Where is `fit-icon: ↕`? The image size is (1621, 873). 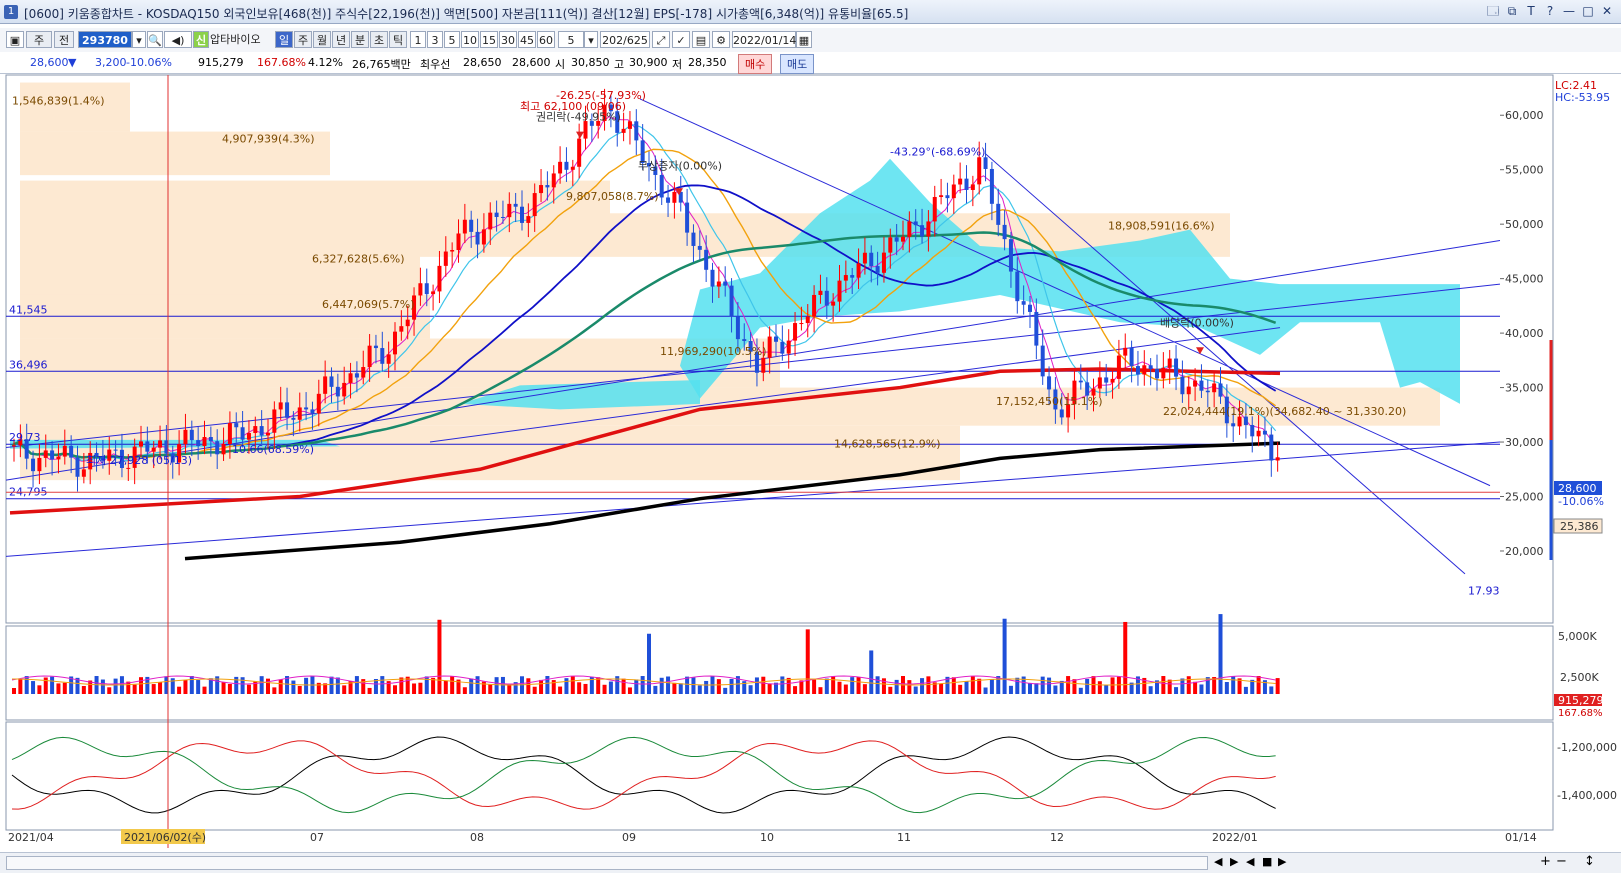 fit-icon: ↕ is located at coordinates (1589, 861).